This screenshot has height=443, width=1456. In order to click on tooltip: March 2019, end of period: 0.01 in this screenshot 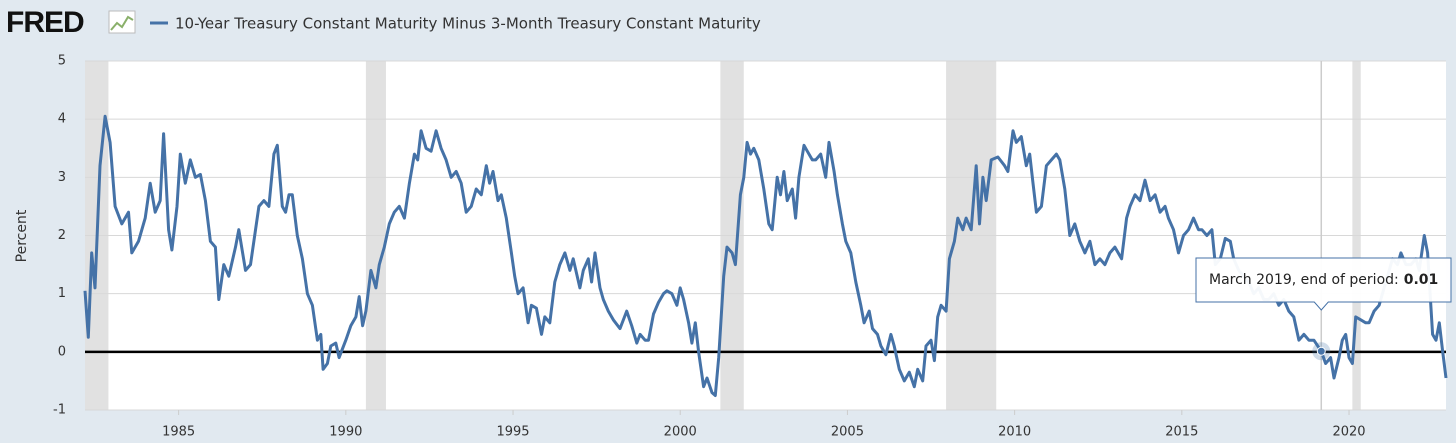, I will do `click(1323, 284)`.